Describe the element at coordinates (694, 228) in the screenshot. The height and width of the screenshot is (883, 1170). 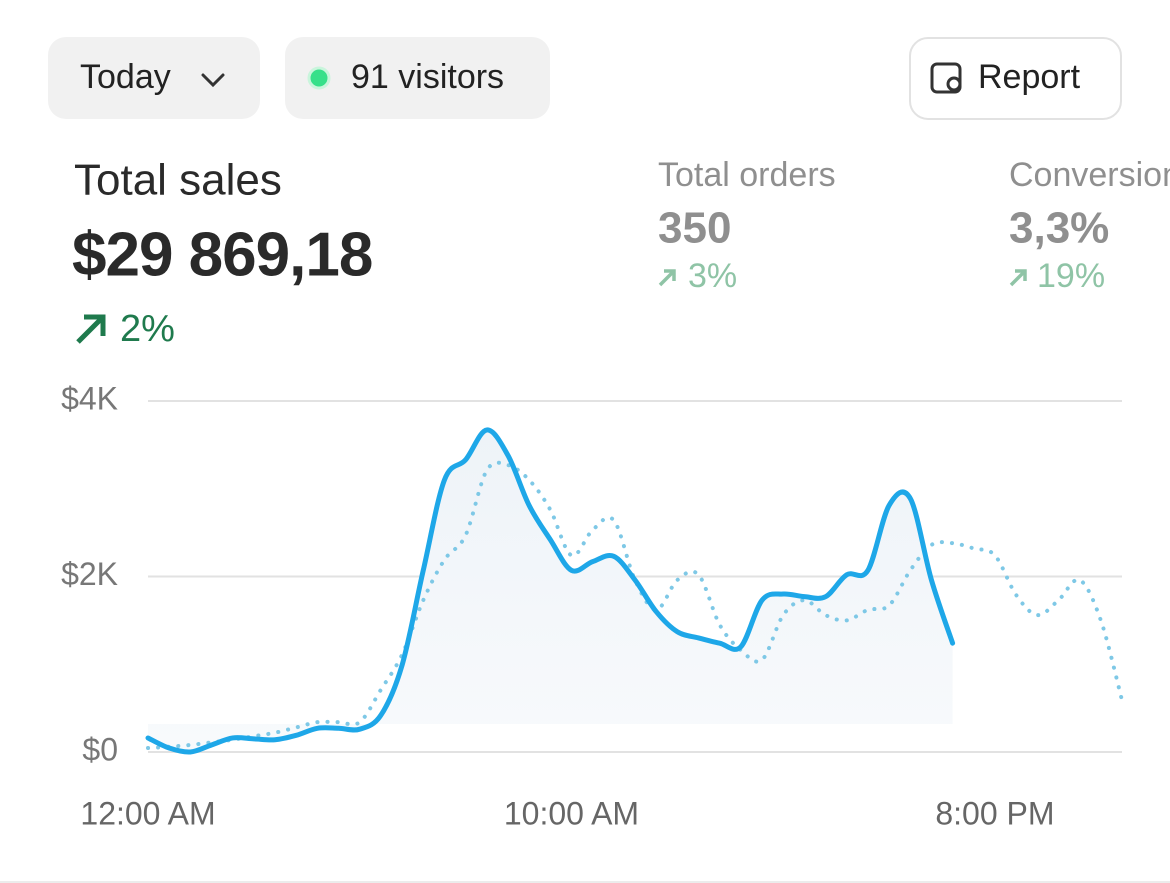
I see `metric-value: 350` at that location.